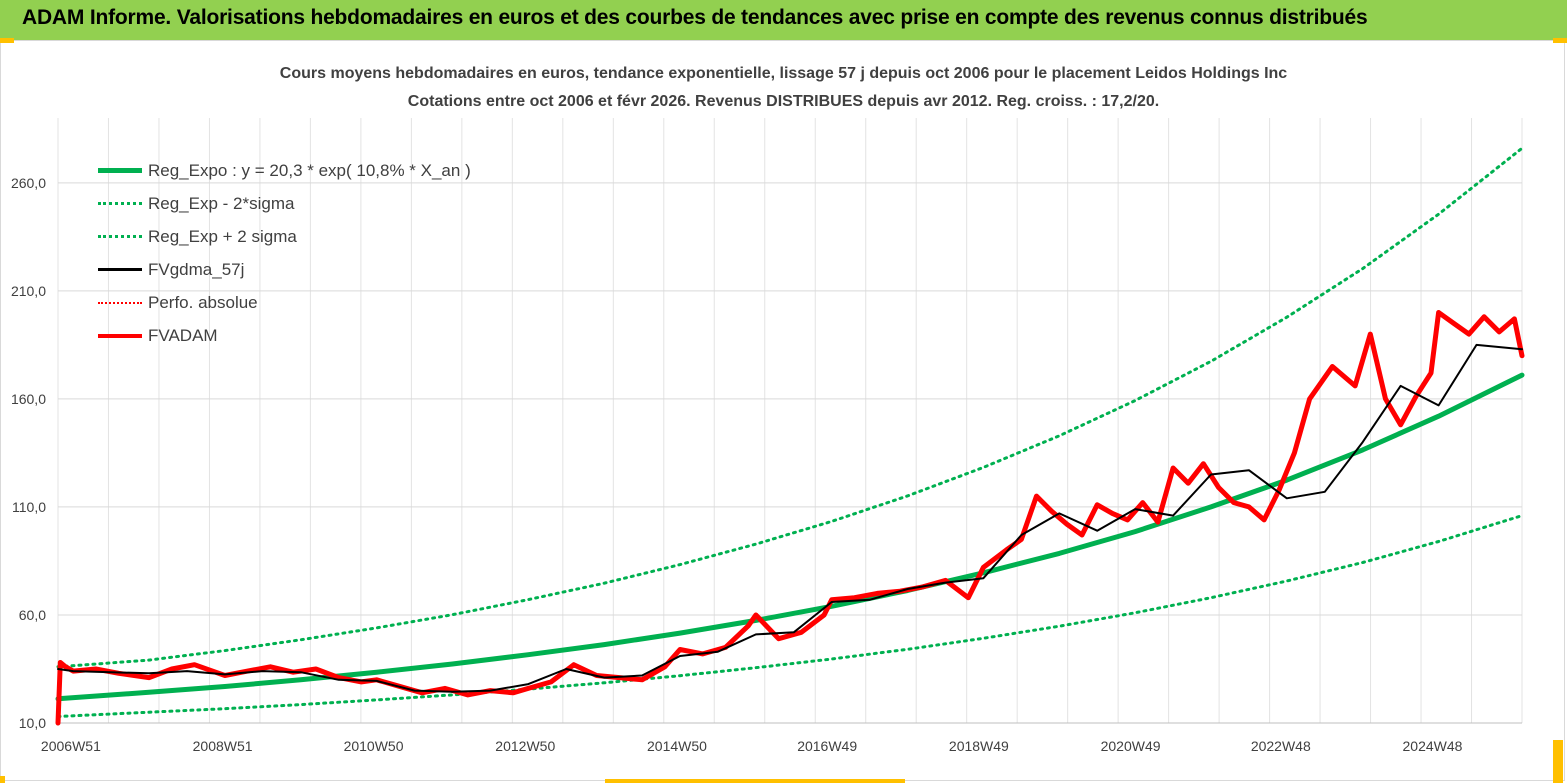 Image resolution: width=1567 pixels, height=783 pixels. What do you see at coordinates (29, 507) in the screenshot?
I see `y-tick-label: 110,0` at bounding box center [29, 507].